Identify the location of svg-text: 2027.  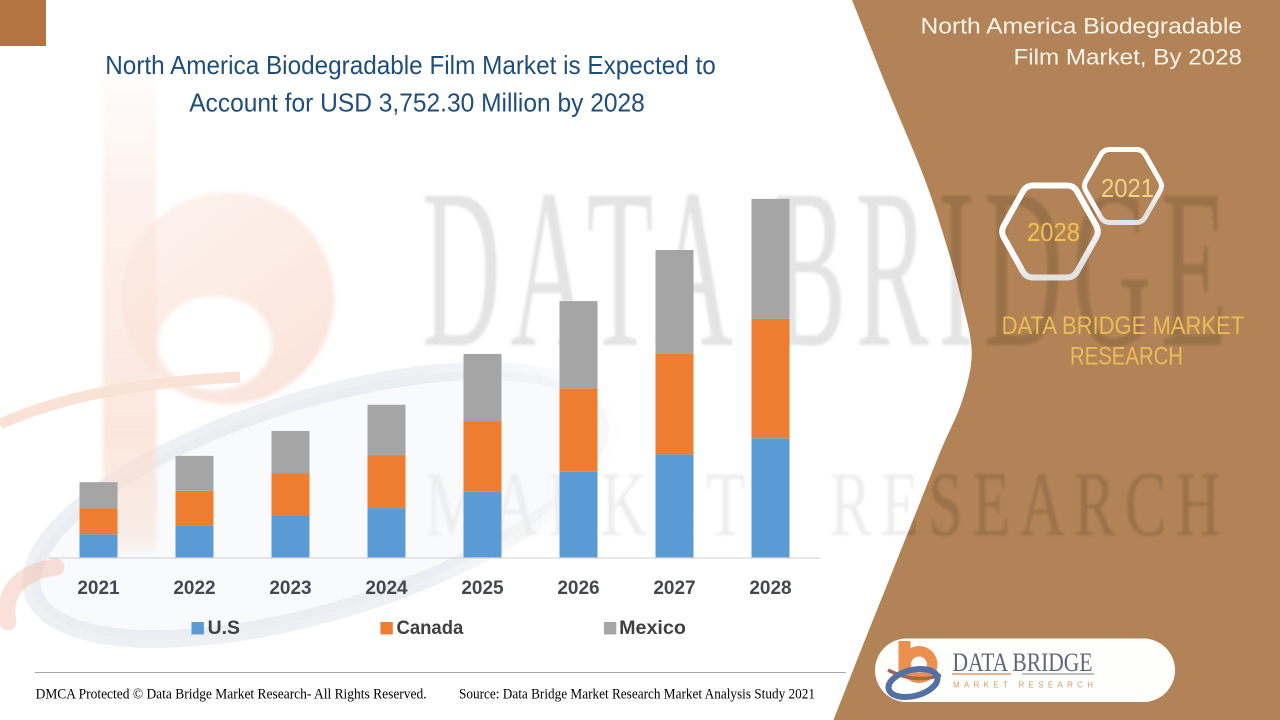
(674, 588).